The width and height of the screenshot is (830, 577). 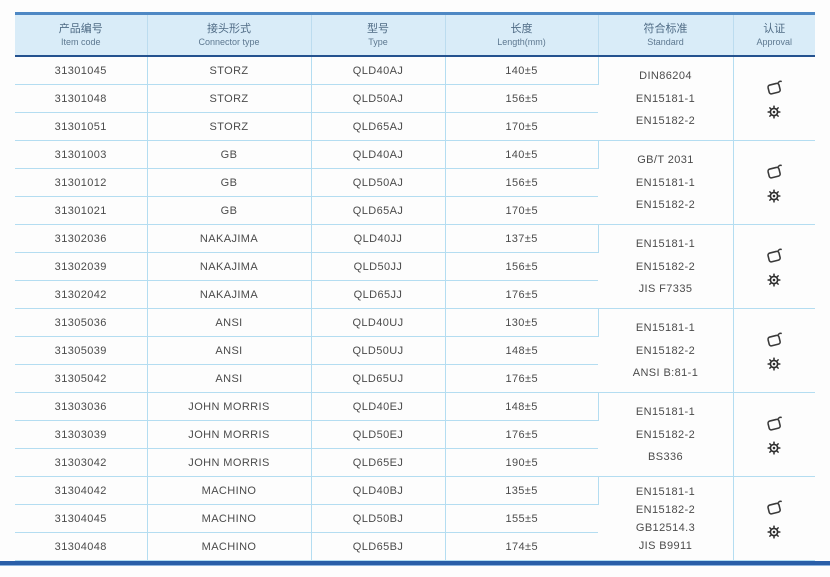 I want to click on type-cell: QLD50UJ, so click(x=378, y=350).